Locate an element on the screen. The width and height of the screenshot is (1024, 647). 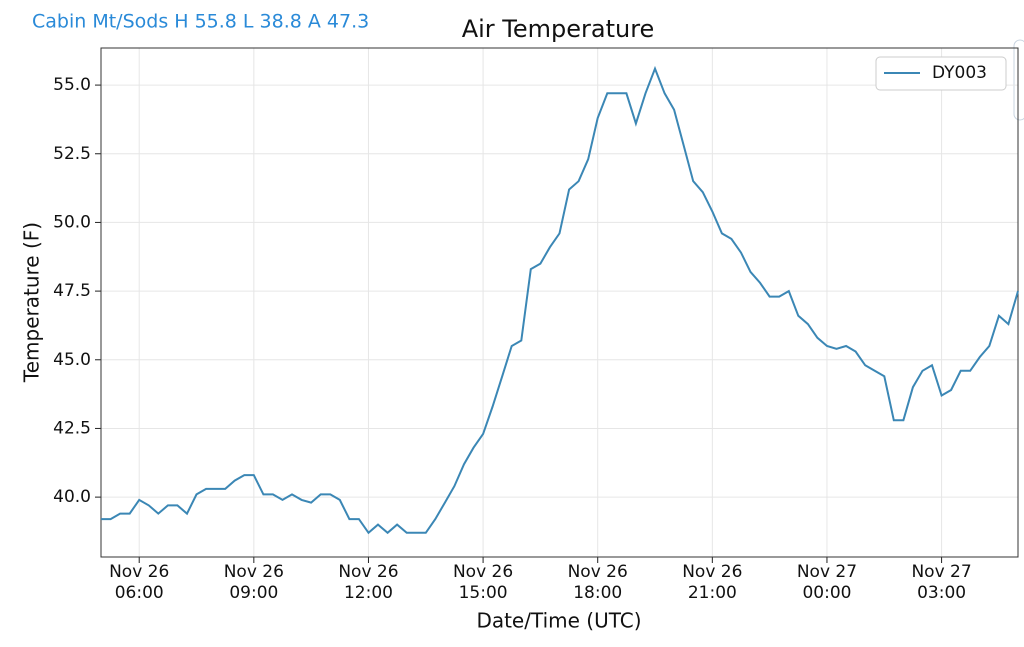
y-tick-label: 50.0 is located at coordinates (72, 222).